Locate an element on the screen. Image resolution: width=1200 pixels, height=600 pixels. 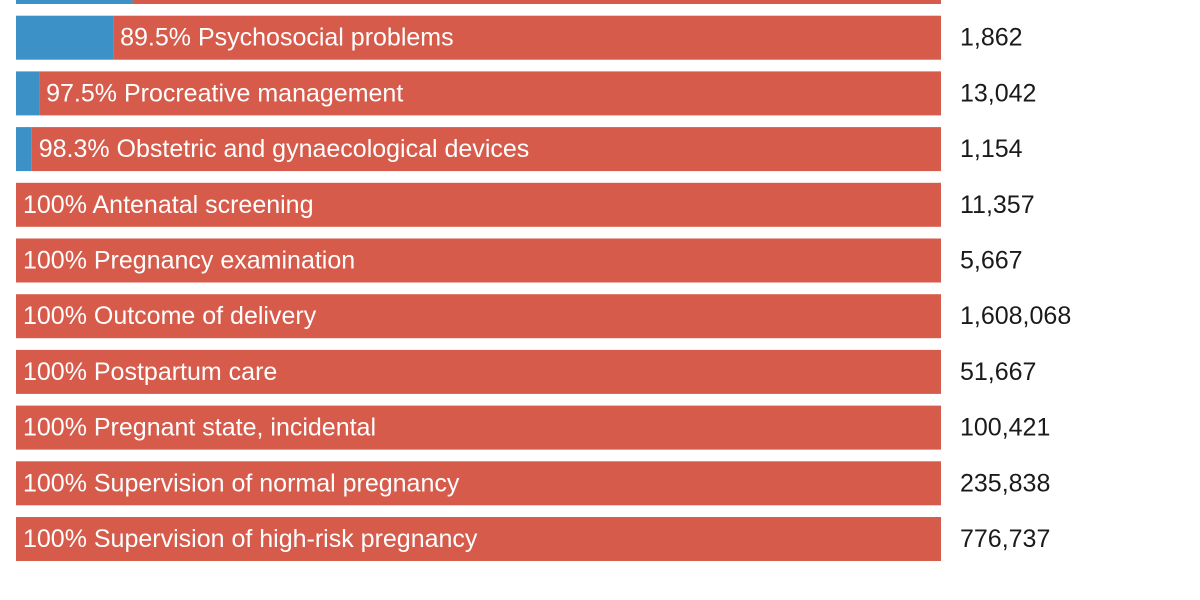
bar-row: 100% Pregnant state, incidental 100,421 is located at coordinates (533, 427).